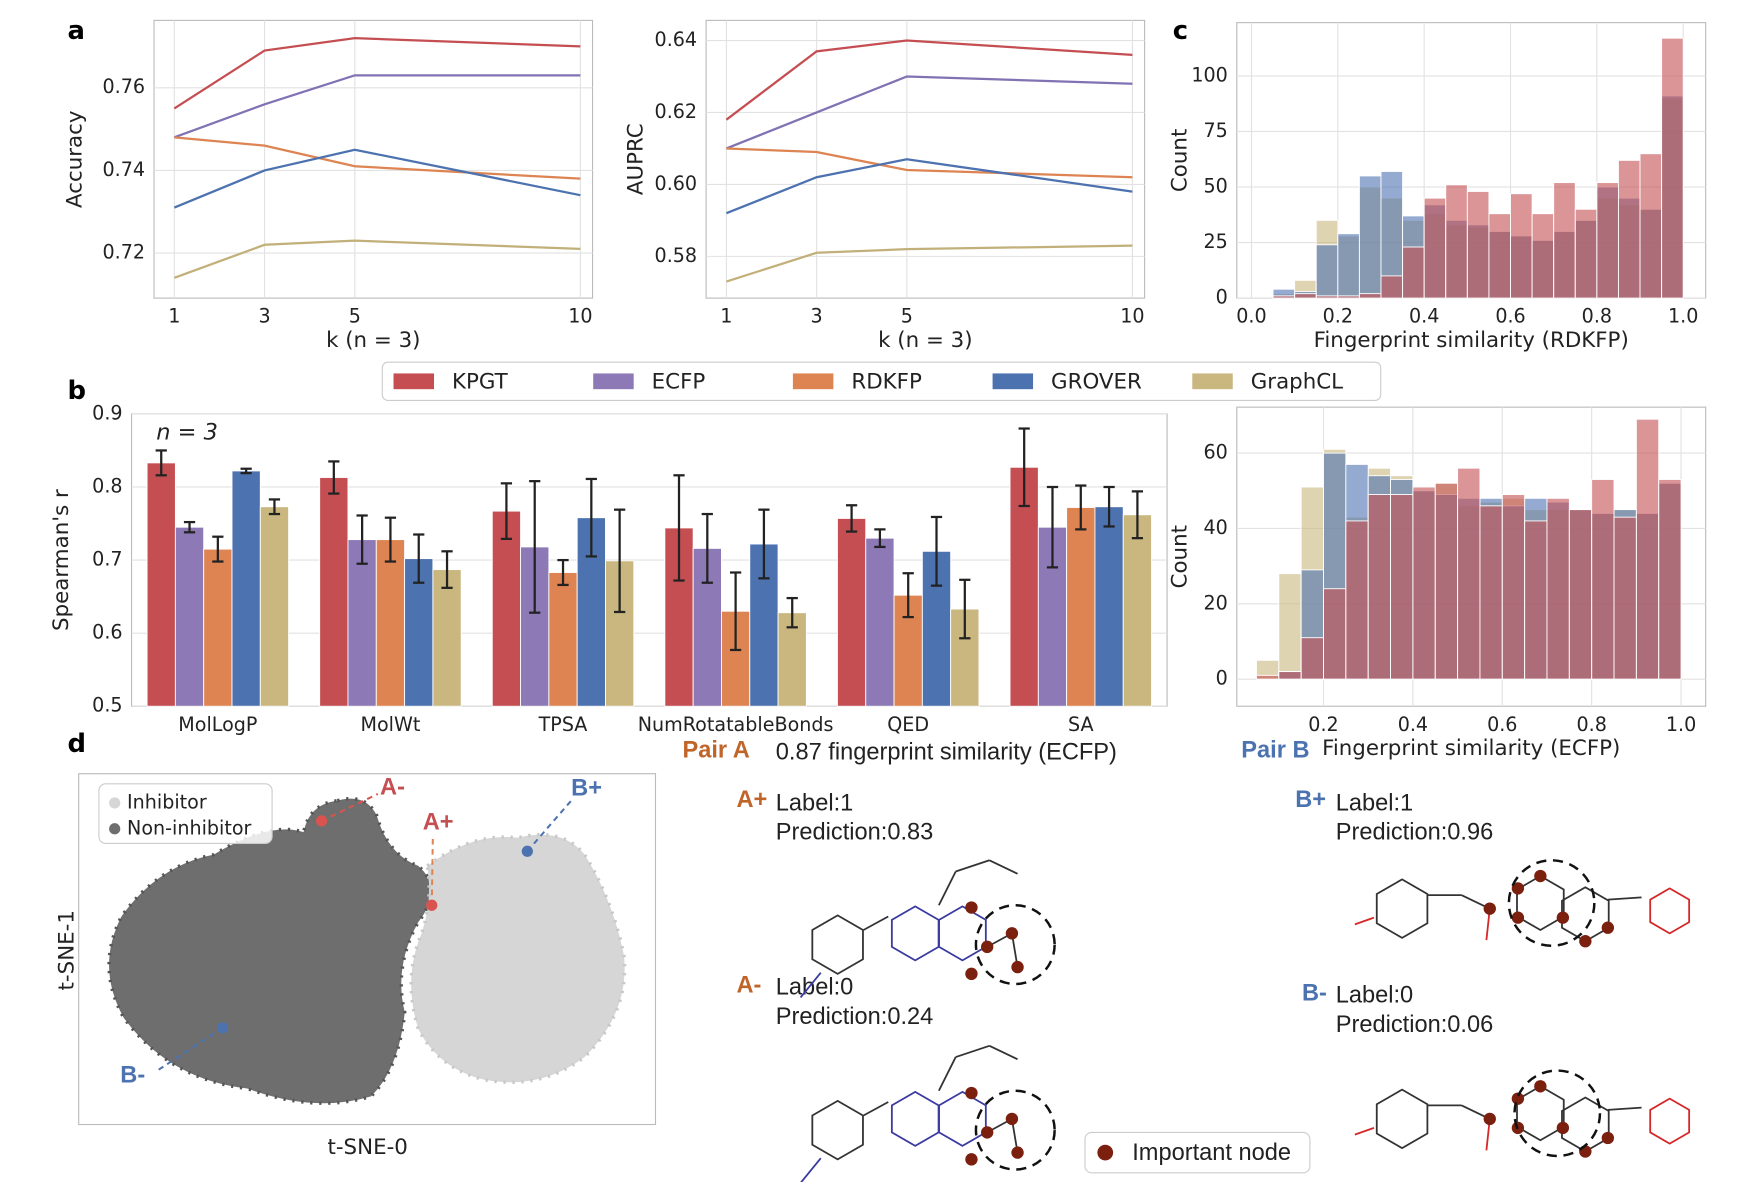 This screenshot has width=1754, height=1182. What do you see at coordinates (190, 1049) in the screenshot?
I see `leader-line` at bounding box center [190, 1049].